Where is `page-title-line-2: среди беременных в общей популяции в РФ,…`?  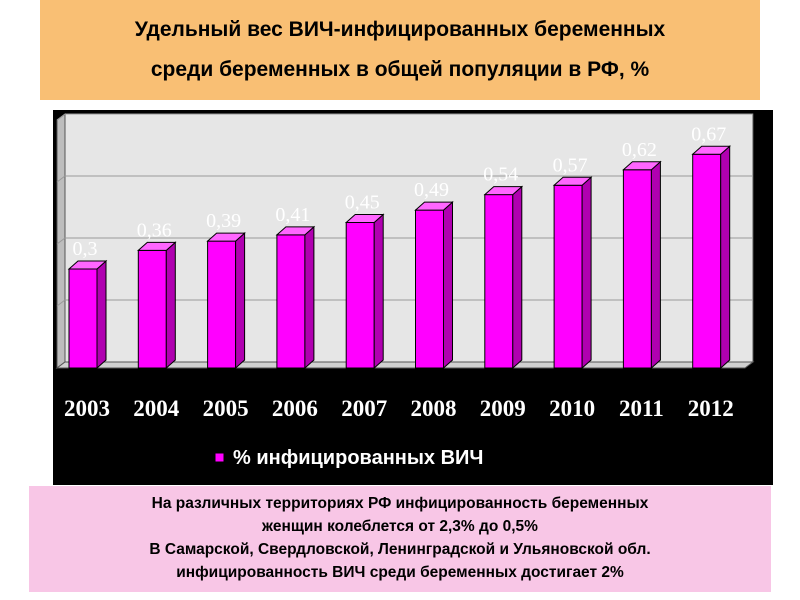 page-title-line-2: среди беременных в общей популяции в РФ,… is located at coordinates (400, 69).